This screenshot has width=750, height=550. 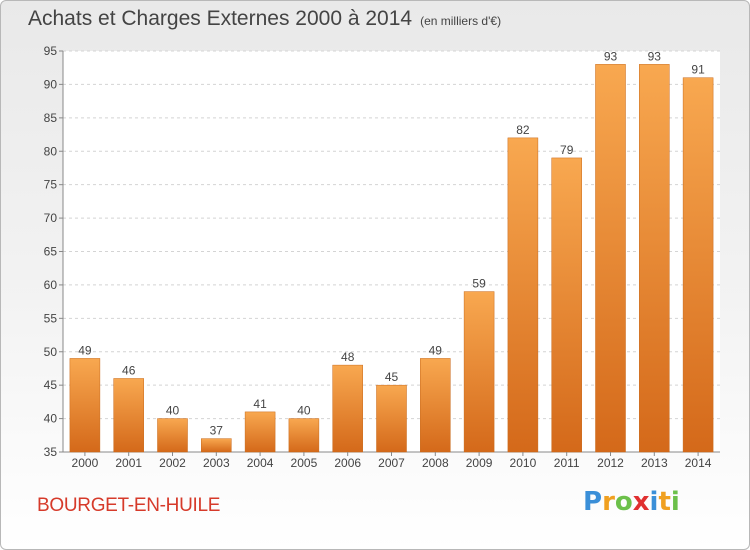 What do you see at coordinates (216, 445) in the screenshot?
I see `bar-2003` at bounding box center [216, 445].